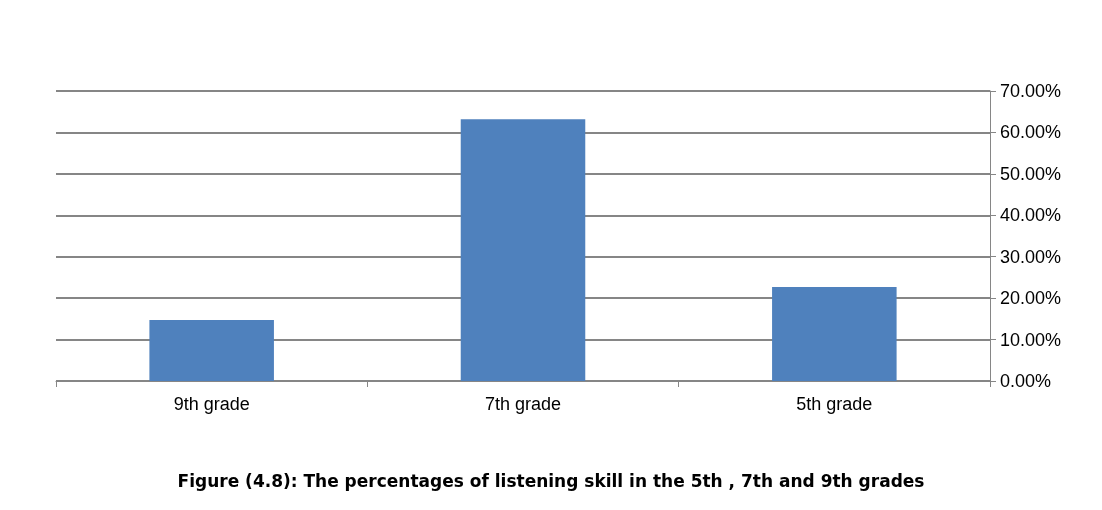 The image size is (1102, 510). What do you see at coordinates (1031, 256) in the screenshot?
I see `y-tick-label: 30.00%` at bounding box center [1031, 256].